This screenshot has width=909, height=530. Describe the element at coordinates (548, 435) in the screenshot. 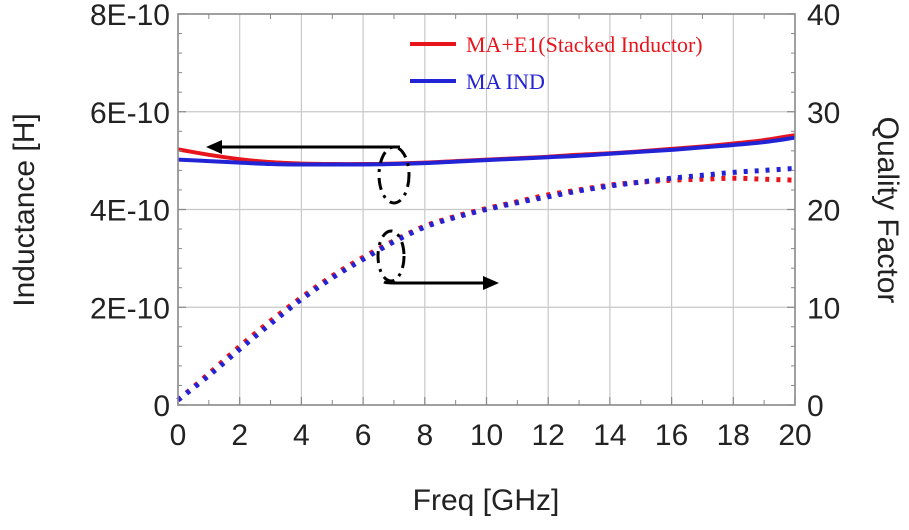

I see `x-tick-label: 12` at that location.